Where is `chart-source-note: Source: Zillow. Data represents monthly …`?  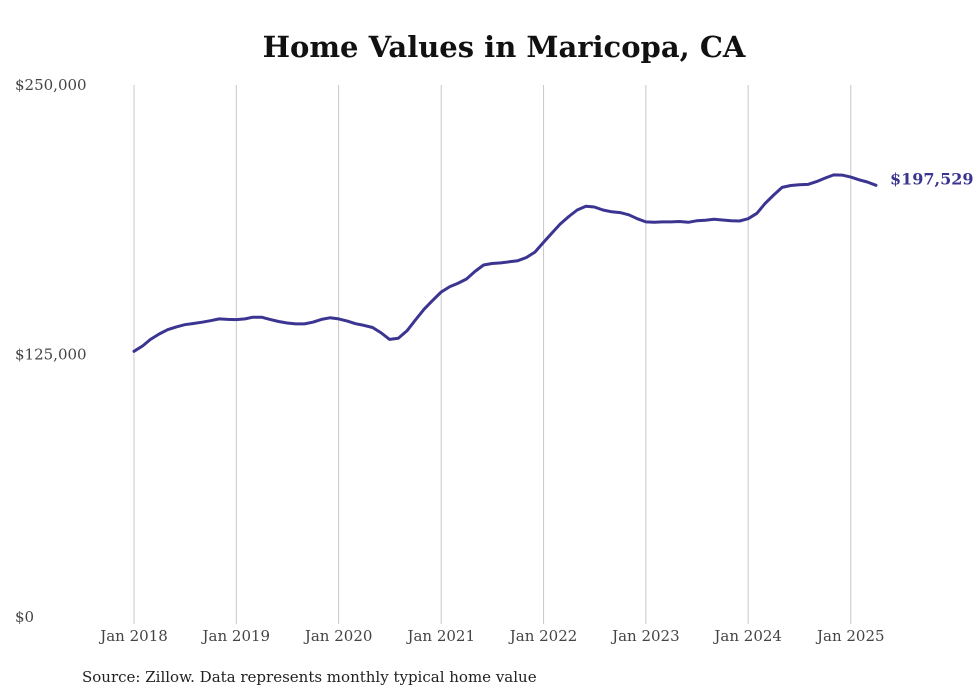 chart-source-note: Source: Zillow. Data represents monthly … is located at coordinates (309, 677).